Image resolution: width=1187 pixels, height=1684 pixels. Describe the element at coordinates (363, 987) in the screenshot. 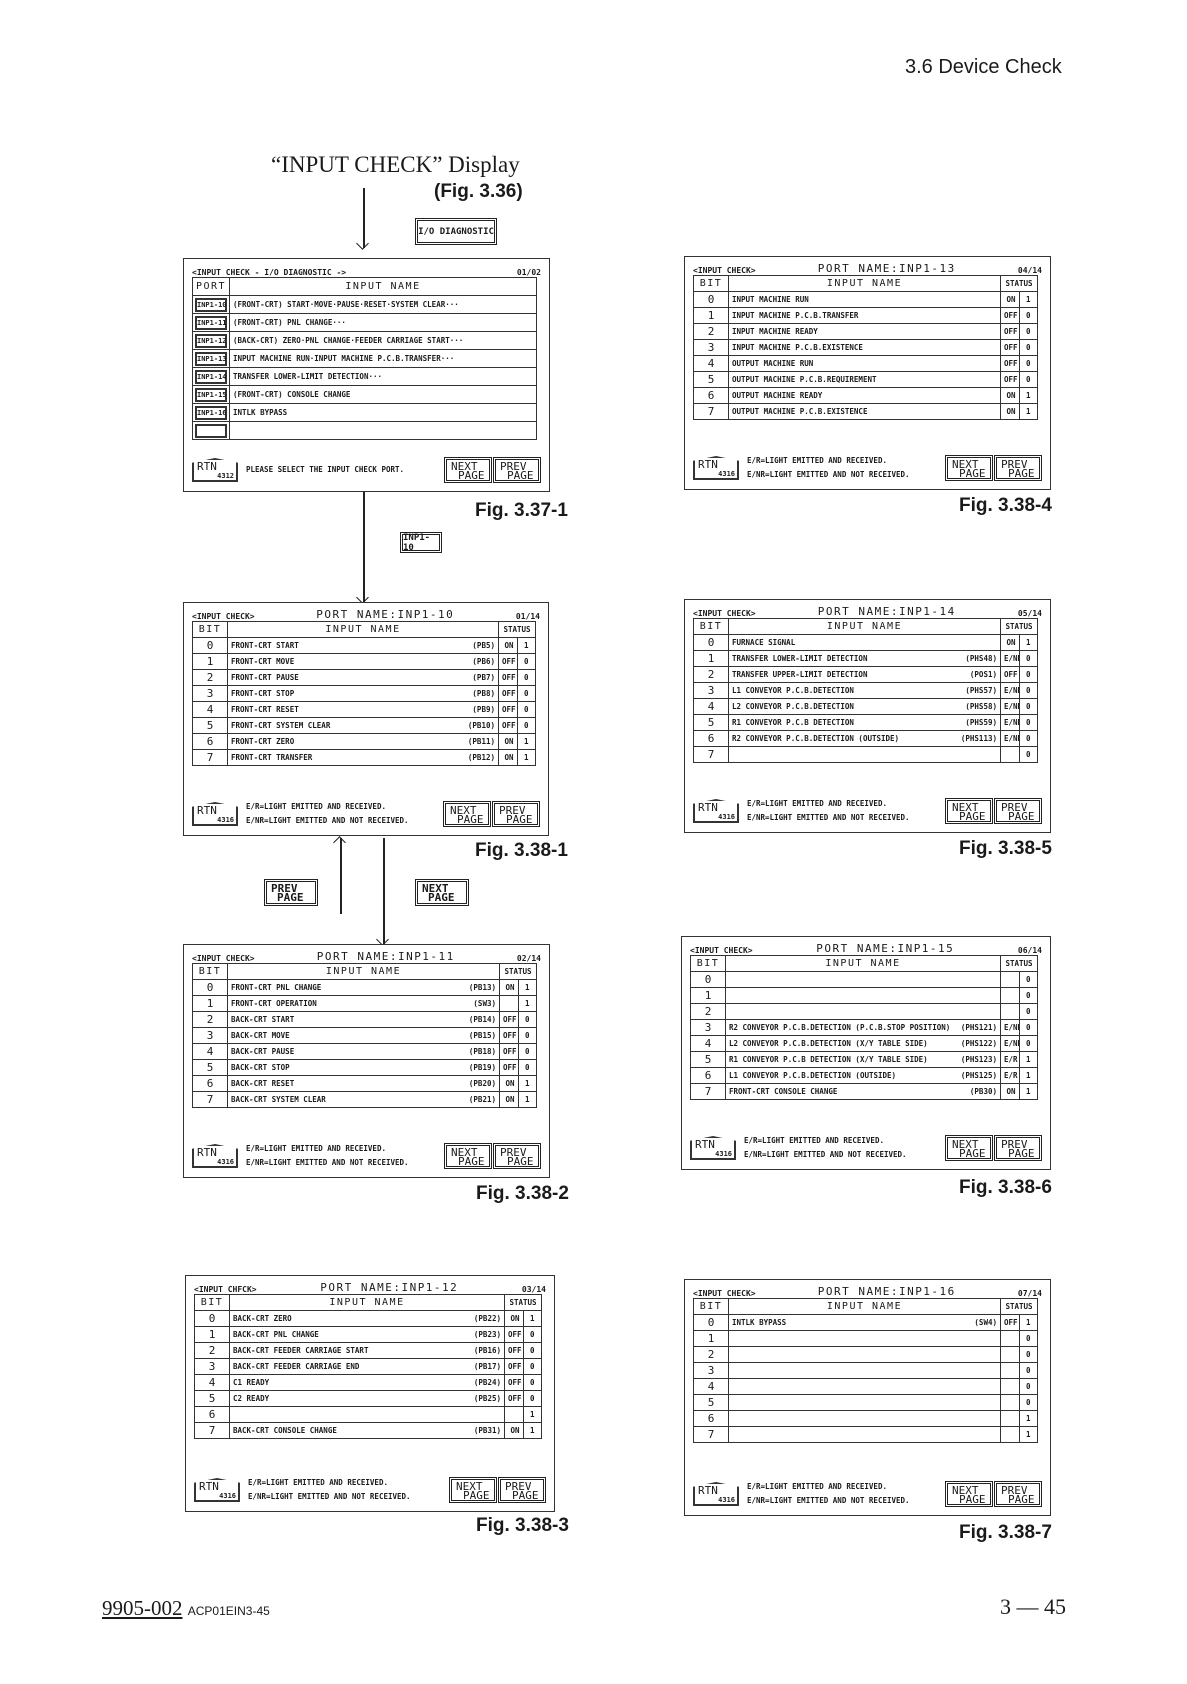

I see `input-name-cell: FRONT-CRT PNL CHANGE (PB13)` at that location.